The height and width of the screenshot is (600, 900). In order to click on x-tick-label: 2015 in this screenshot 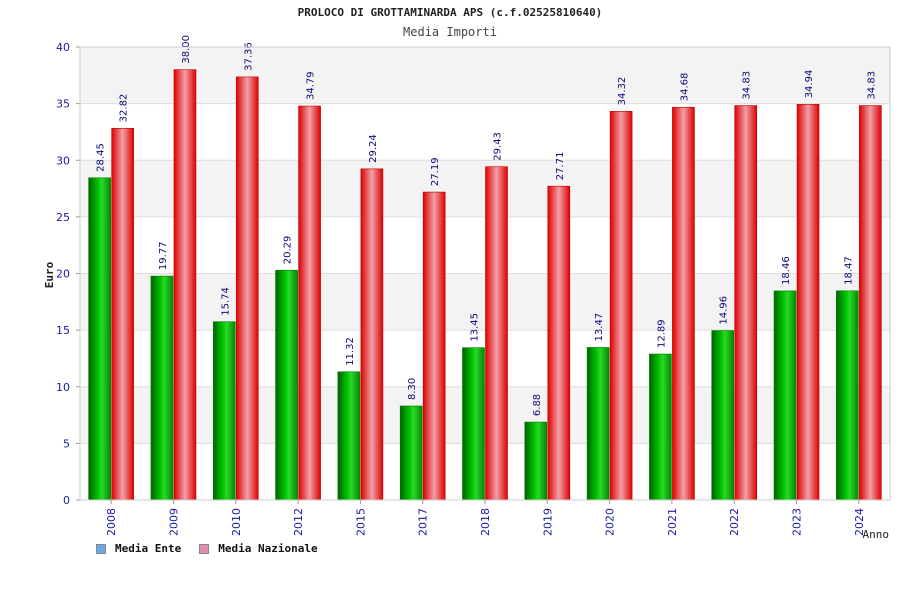, I will do `click(360, 522)`.